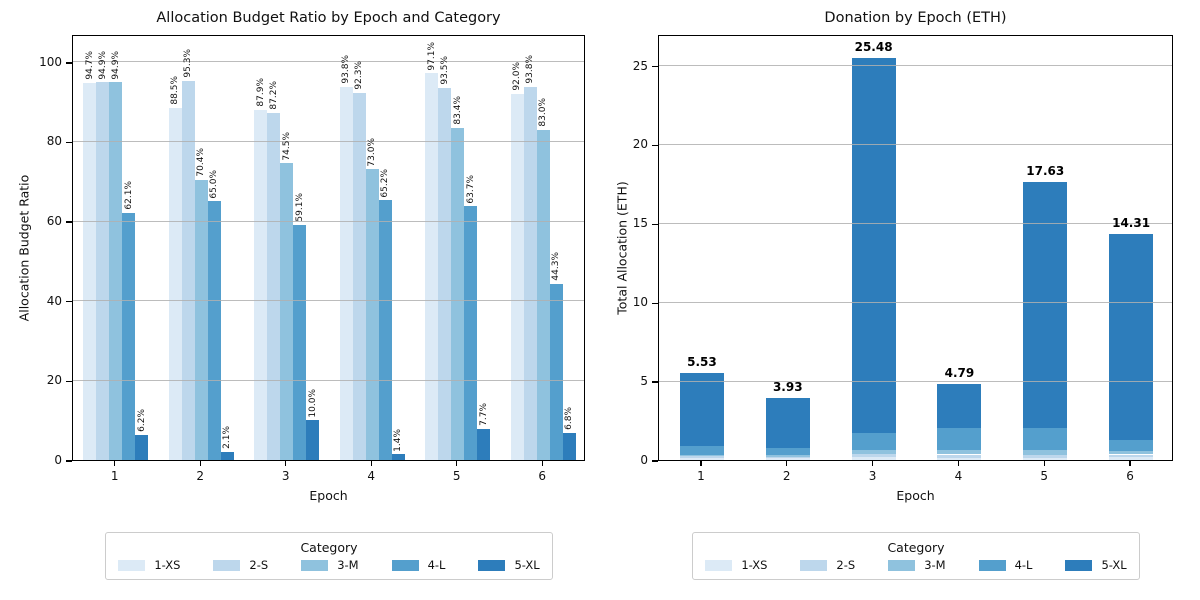  I want to click on bar-value-label: 94.7%, so click(89, 65).